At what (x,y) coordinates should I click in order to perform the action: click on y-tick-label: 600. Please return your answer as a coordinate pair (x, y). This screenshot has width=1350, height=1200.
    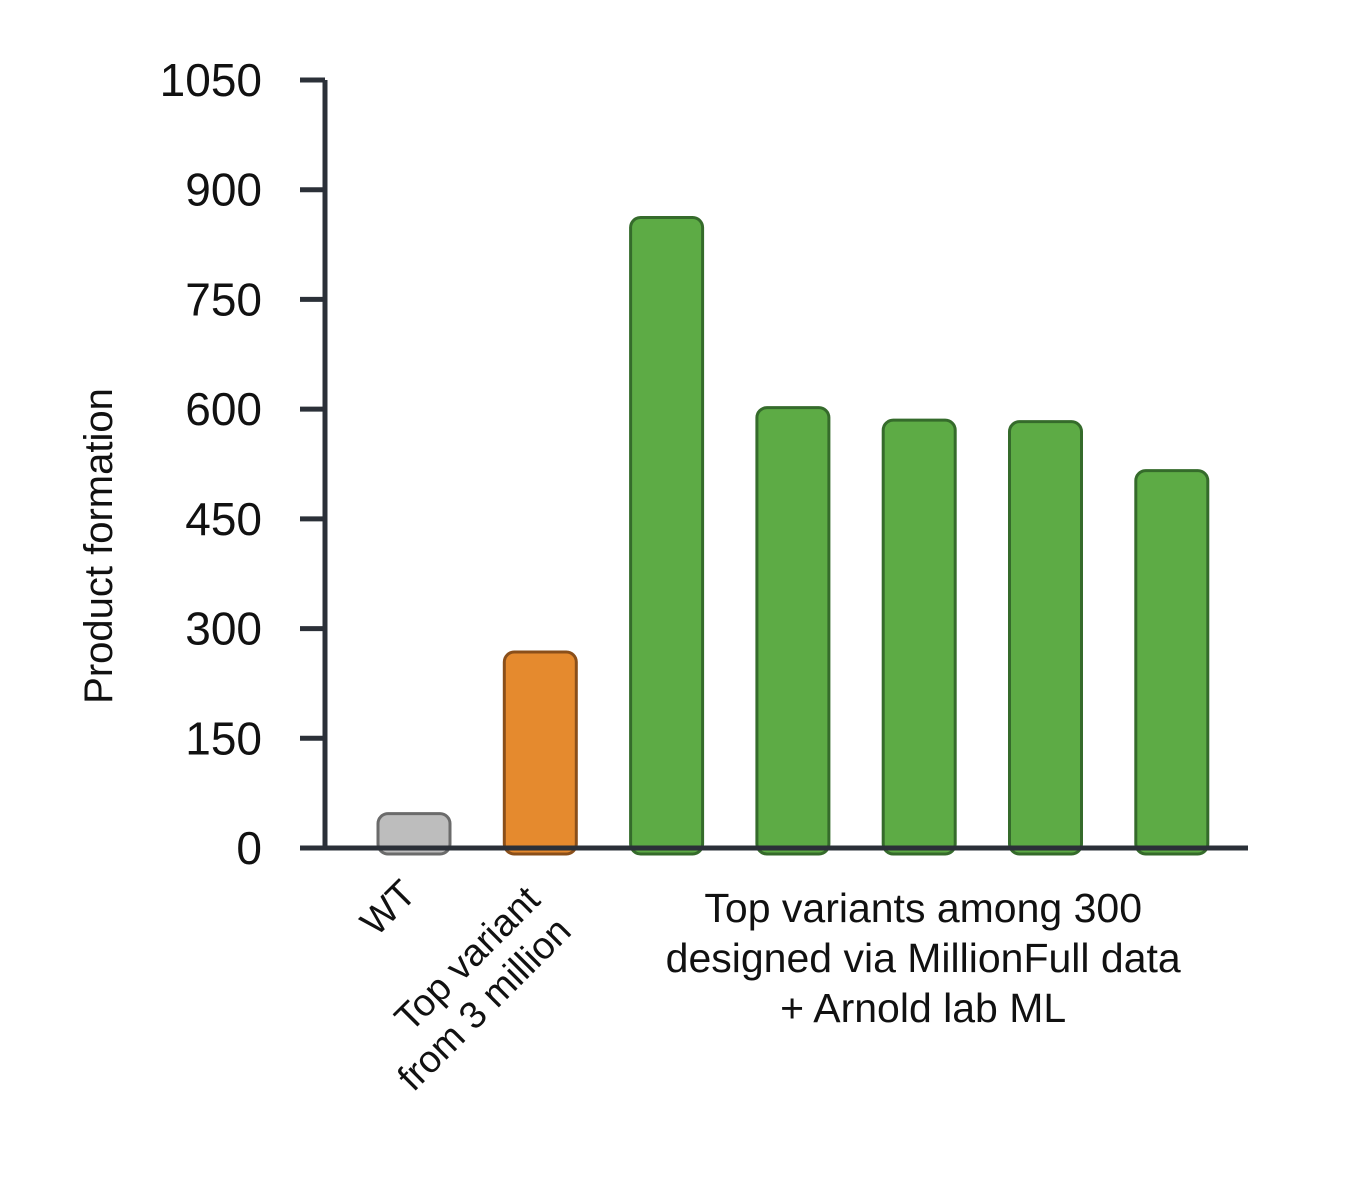
    Looking at the image, I should click on (223, 409).